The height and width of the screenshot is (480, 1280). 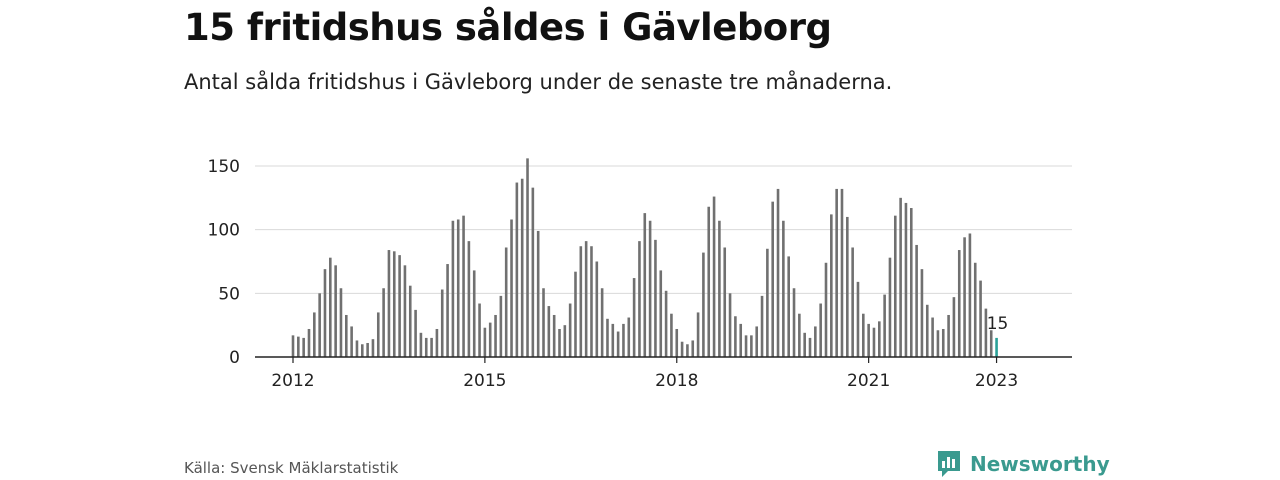 I want to click on highlight-bar, so click(x=996, y=347).